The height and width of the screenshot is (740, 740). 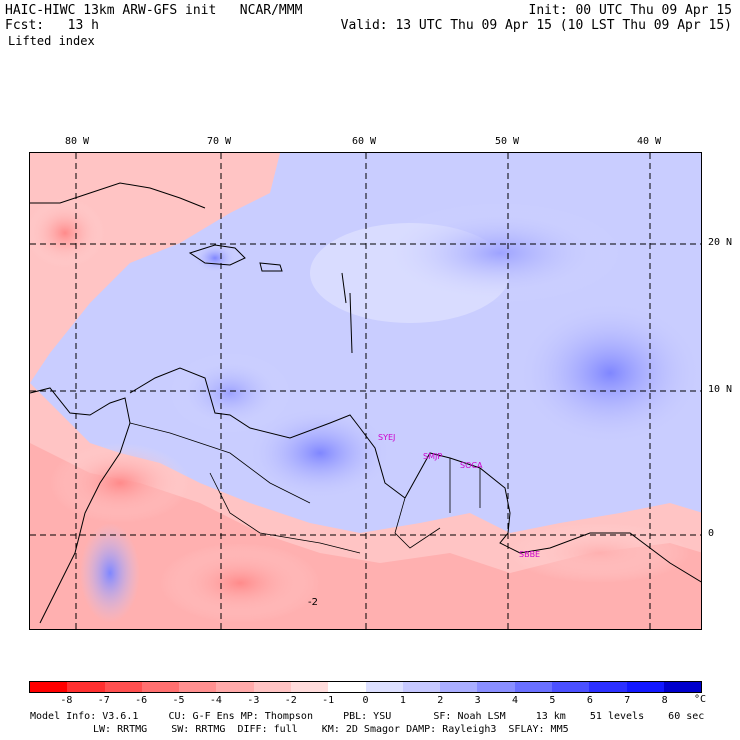 I want to click on colorbar-tick-label: -3, so click(x=253, y=700).